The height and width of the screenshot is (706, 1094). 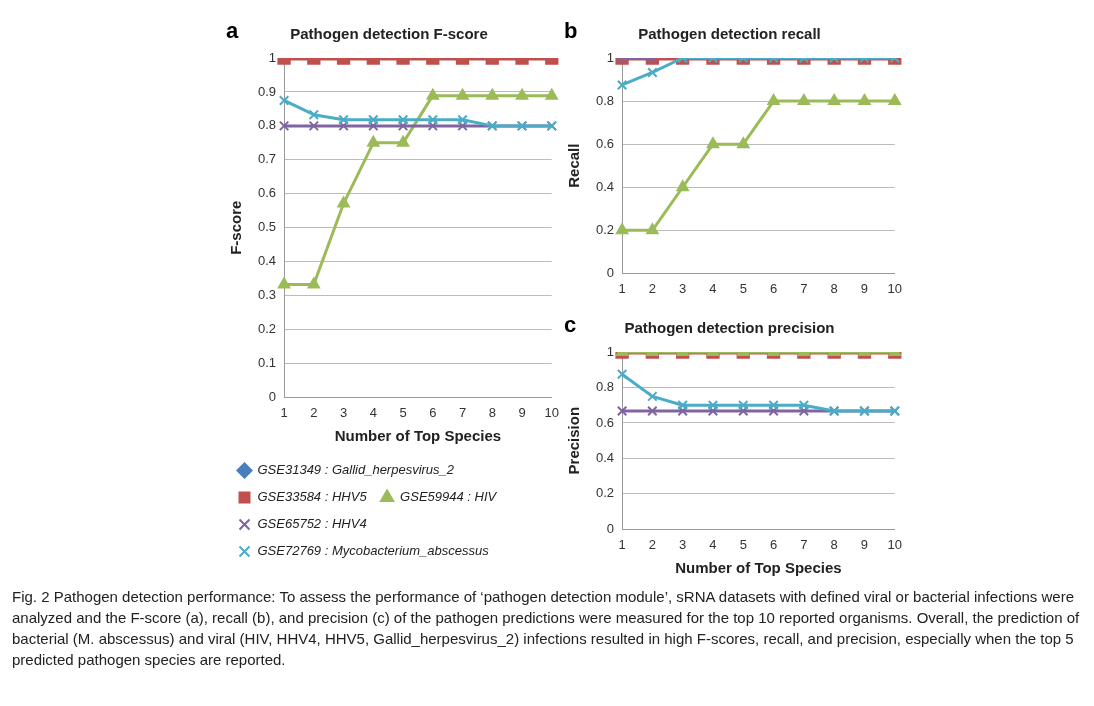 What do you see at coordinates (267, 295) in the screenshot?
I see `y-tick-label: 0.3` at bounding box center [267, 295].